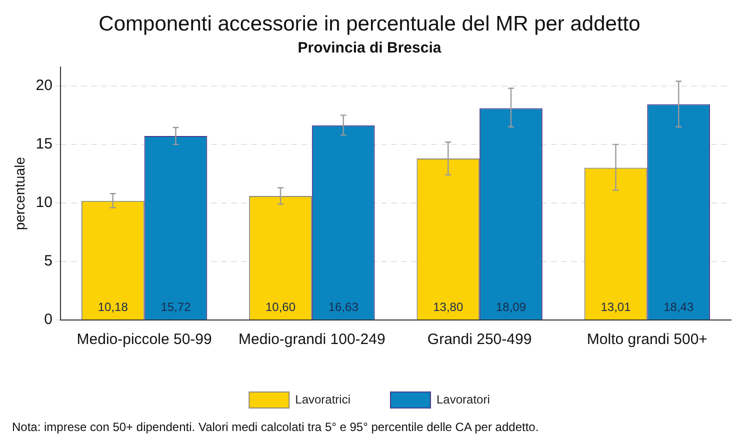 The image size is (749, 446). What do you see at coordinates (370, 47) in the screenshot?
I see `chart-subtitle: Provincia di Brescia` at bounding box center [370, 47].